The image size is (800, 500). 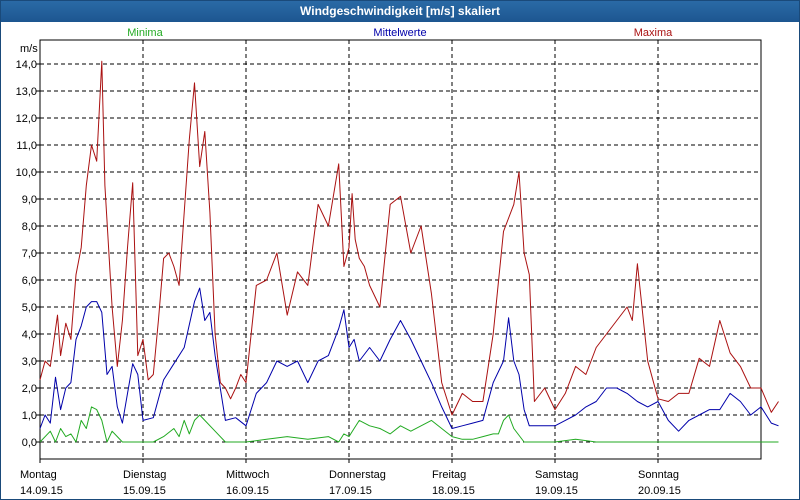 I want to click on x-tick-date: 20.09.15, so click(x=659, y=491).